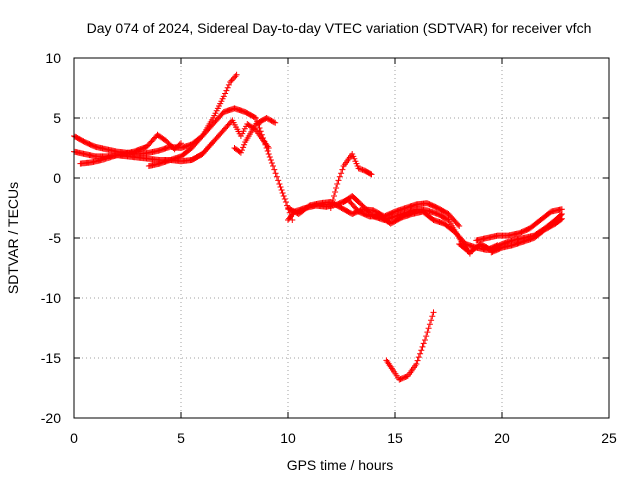 The image size is (640, 480). Describe the element at coordinates (57, 118) in the screenshot. I see `y-tick-label: 5` at that location.